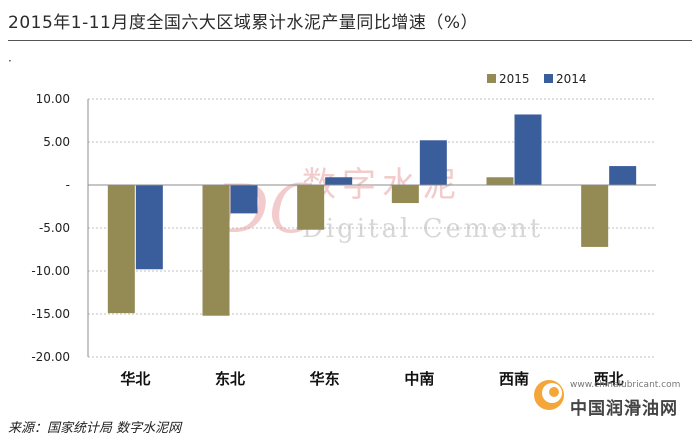 The width and height of the screenshot is (700, 444). Describe the element at coordinates (419, 379) in the screenshot. I see `x-tick-label: 中南` at that location.